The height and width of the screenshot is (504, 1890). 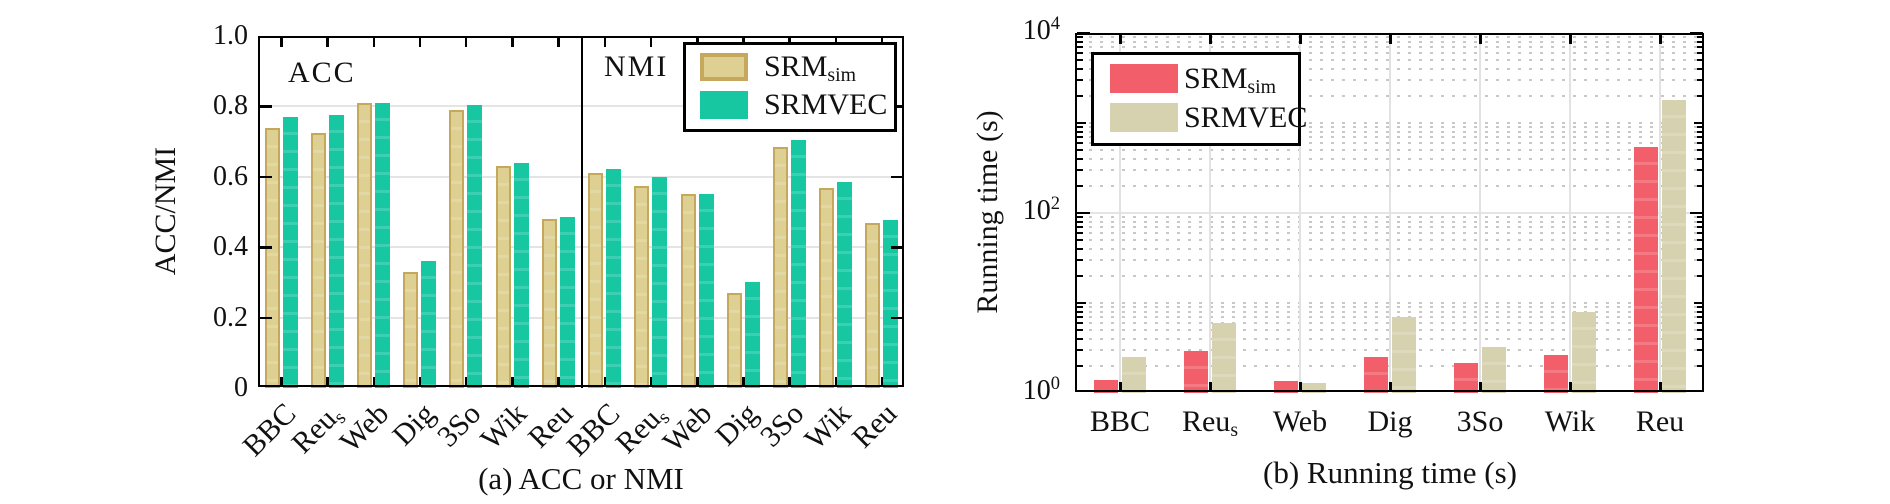 What do you see at coordinates (1210, 423) in the screenshot?
I see `x-tick-label: Reus` at bounding box center [1210, 423].